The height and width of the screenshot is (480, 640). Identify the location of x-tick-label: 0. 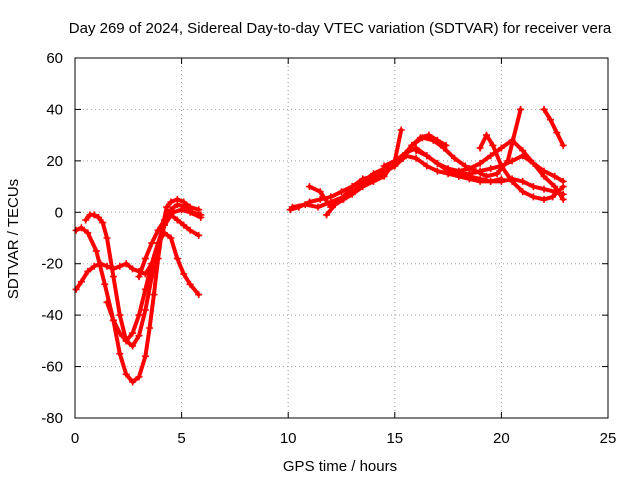
(75, 438).